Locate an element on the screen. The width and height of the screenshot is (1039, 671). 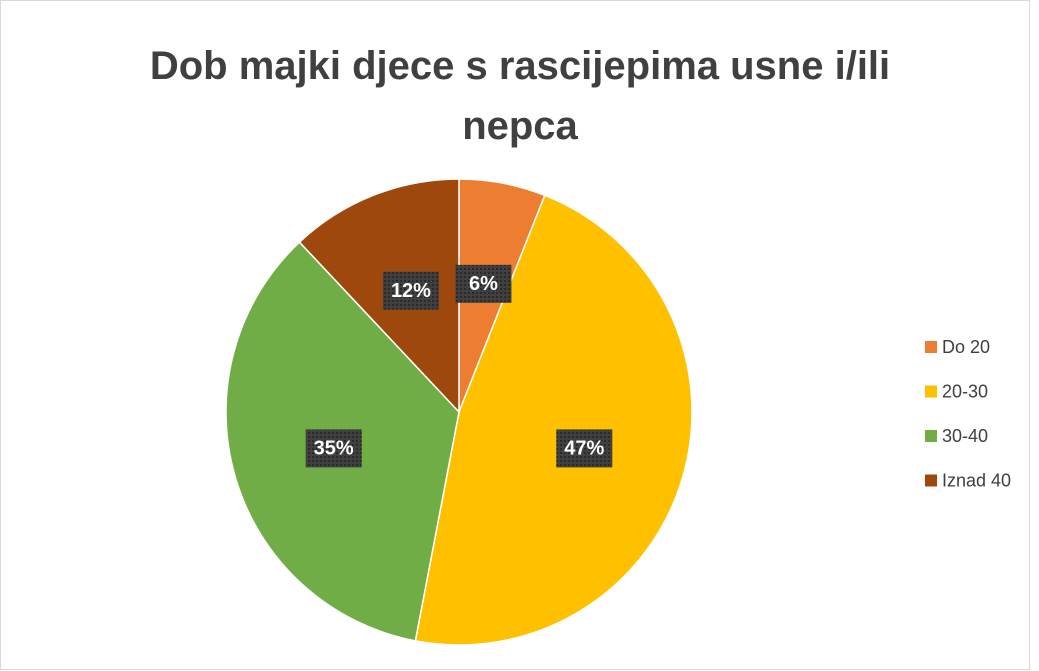
data-label: 6% is located at coordinates (483, 283).